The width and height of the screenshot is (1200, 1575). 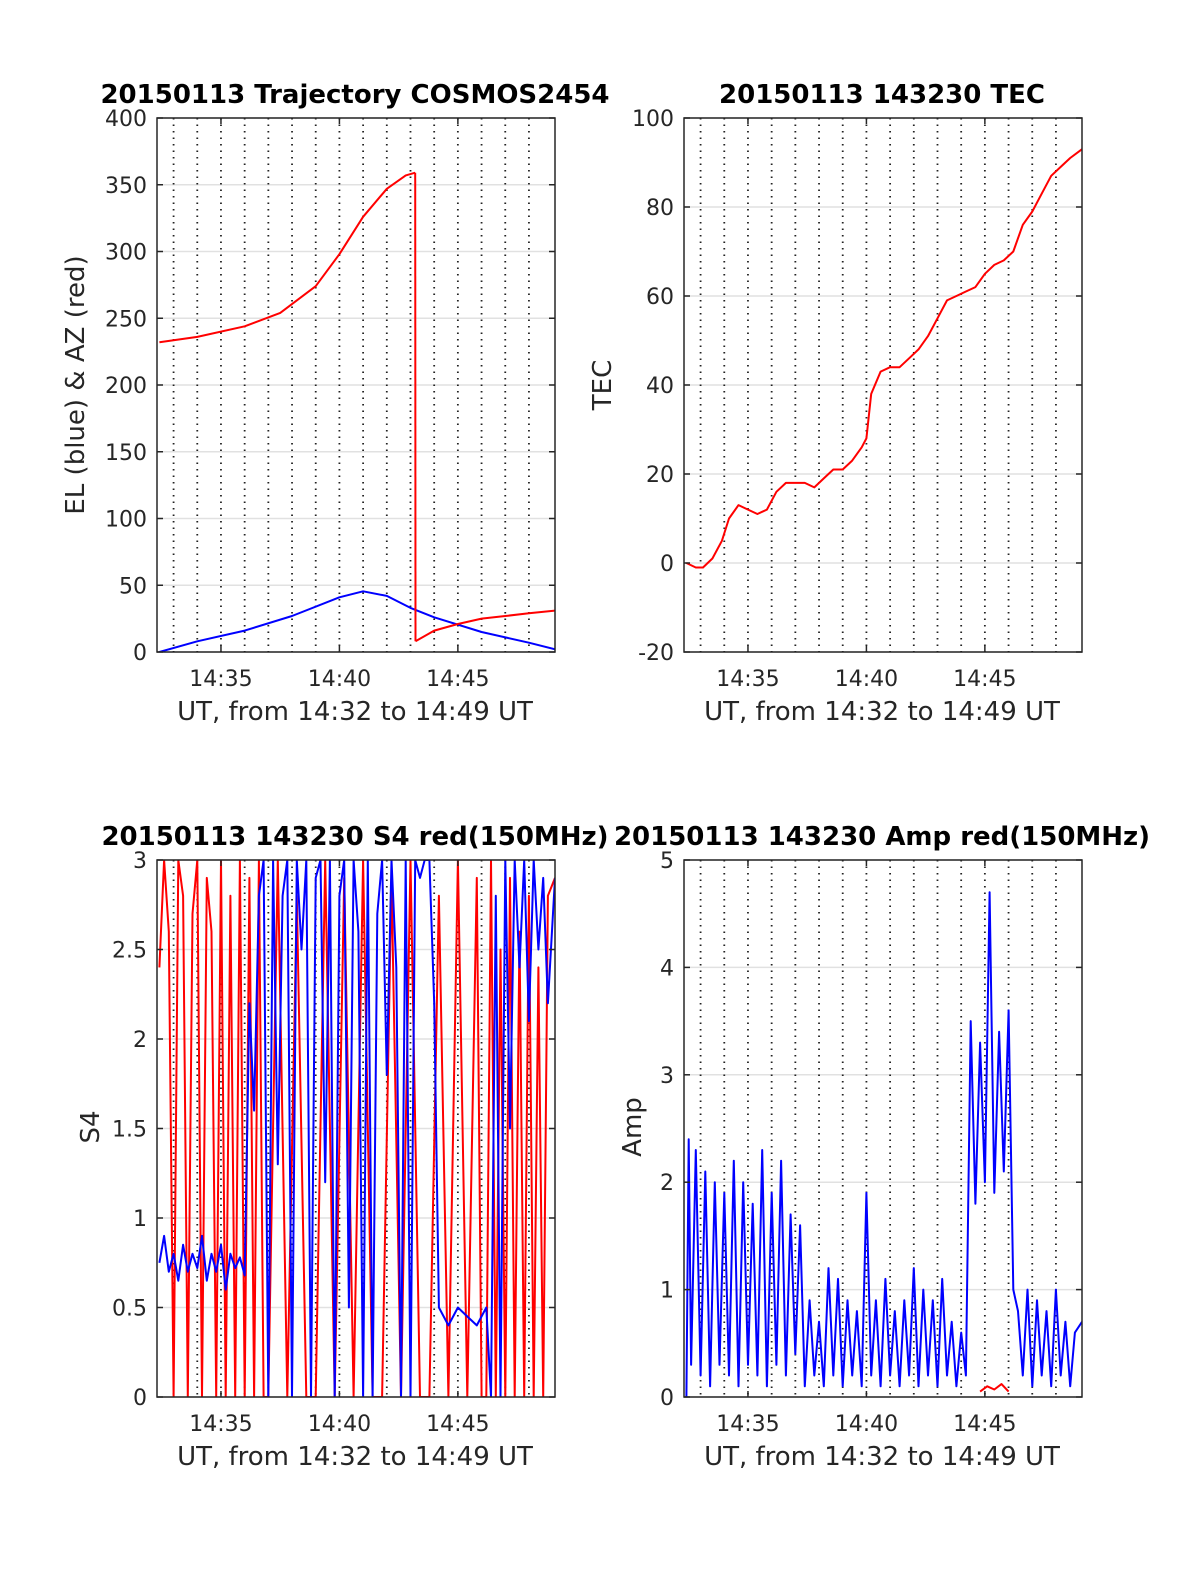 I want to click on s4-xtick-label: 14:40, so click(x=339, y=1424).